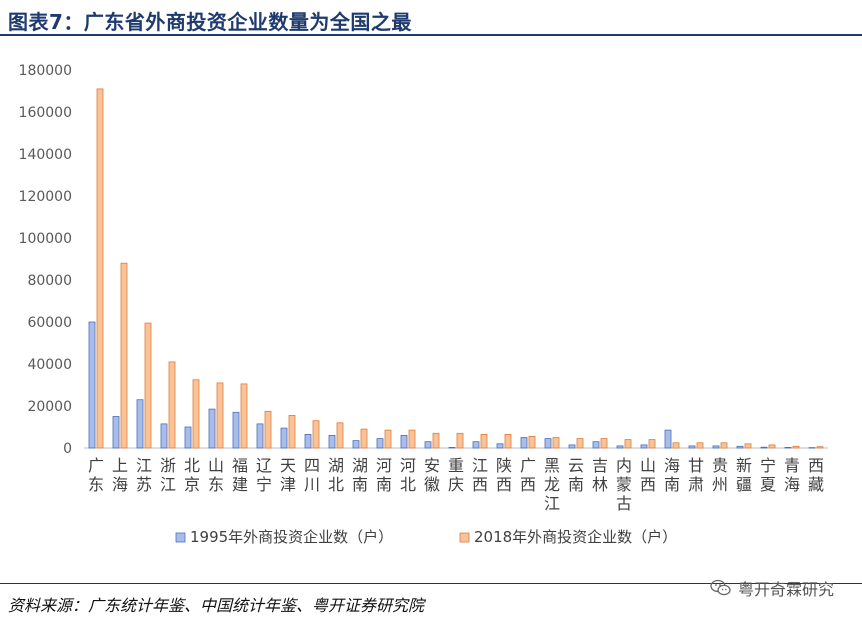 The height and width of the screenshot is (625, 862). What do you see at coordinates (49, 323) in the screenshot?
I see `y-tick-label: 60000` at bounding box center [49, 323].